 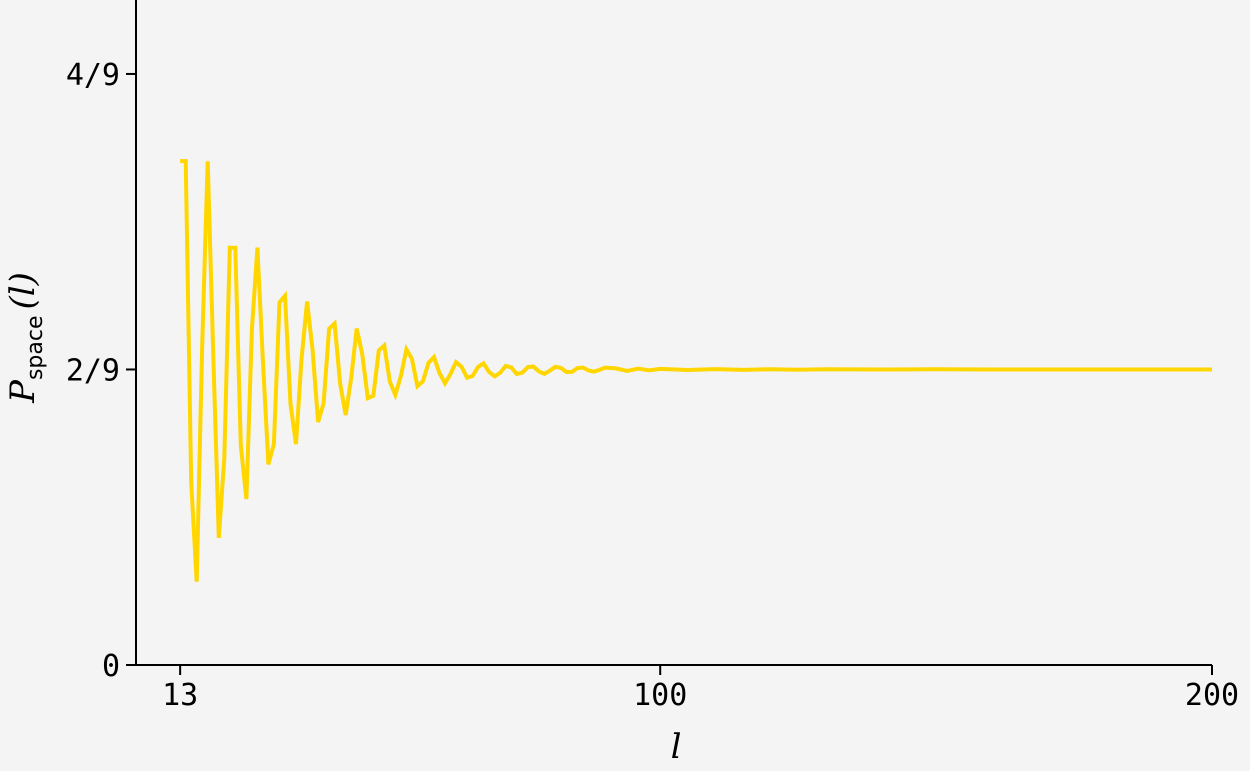 What do you see at coordinates (660, 695) in the screenshot?
I see `x-tick-label: 100` at bounding box center [660, 695].